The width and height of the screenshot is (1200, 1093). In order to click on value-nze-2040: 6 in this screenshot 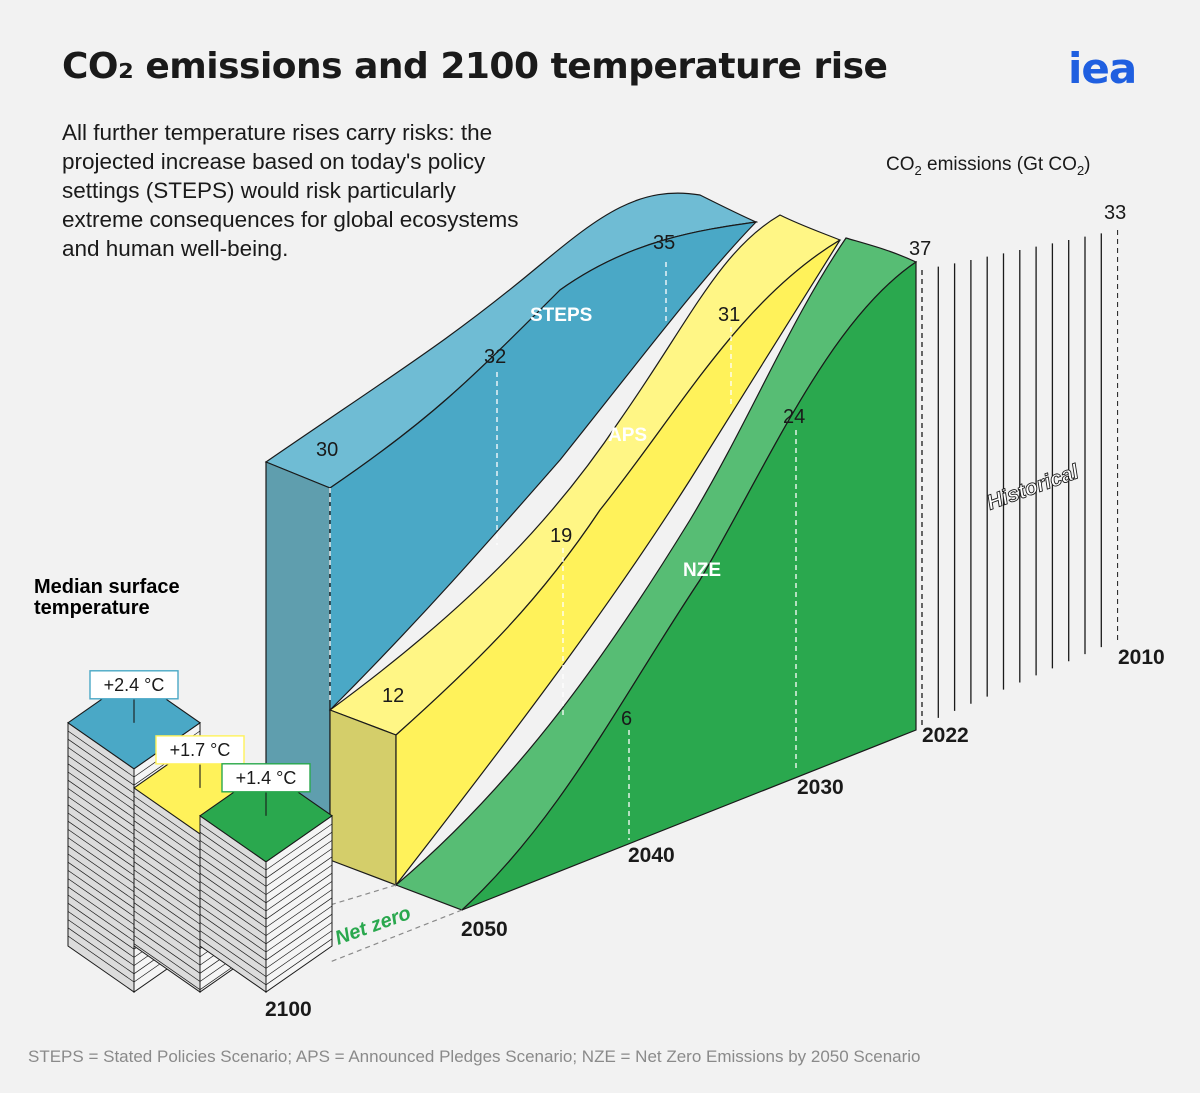, I will do `click(626, 719)`.